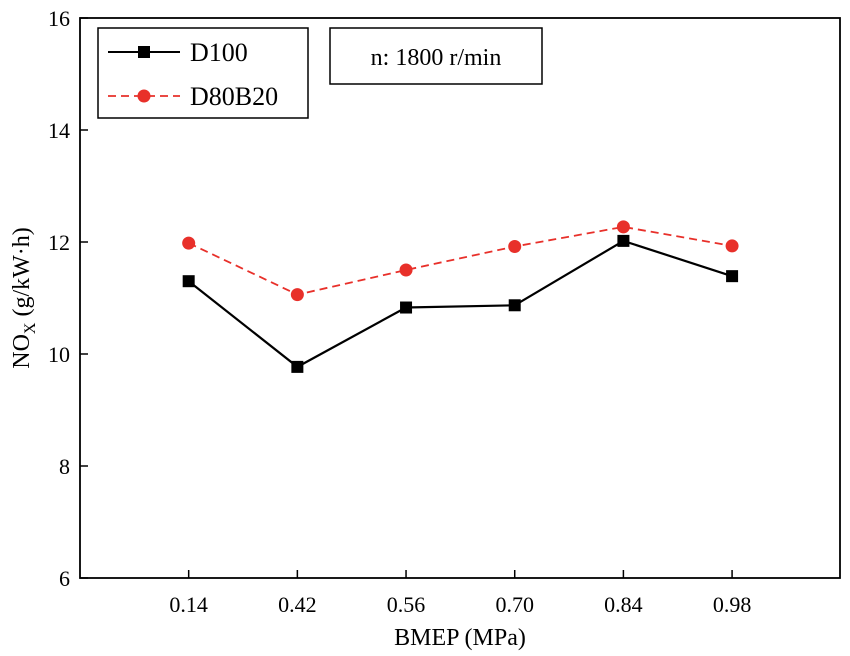 The height and width of the screenshot is (656, 850). Describe the element at coordinates (144, 96) in the screenshot. I see `legend-marker-d80b20` at that location.